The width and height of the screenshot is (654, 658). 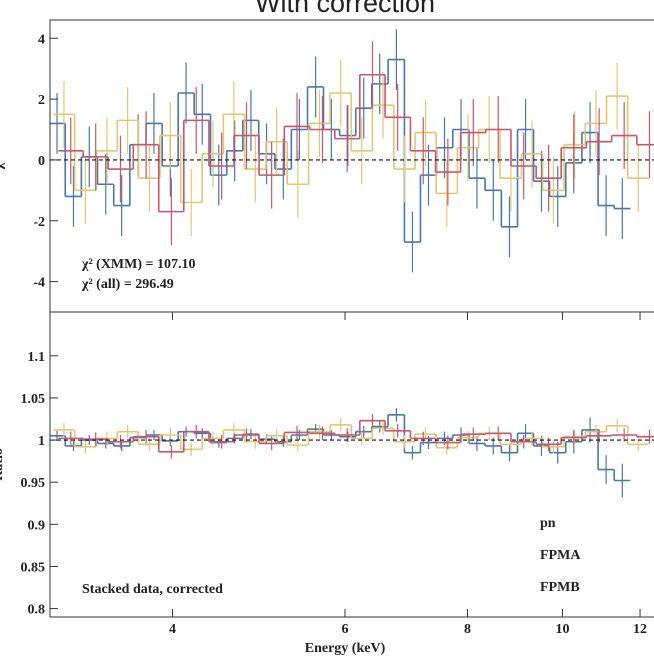 What do you see at coordinates (127, 284) in the screenshot?
I see `annotation: χ² (all) = 296.49` at bounding box center [127, 284].